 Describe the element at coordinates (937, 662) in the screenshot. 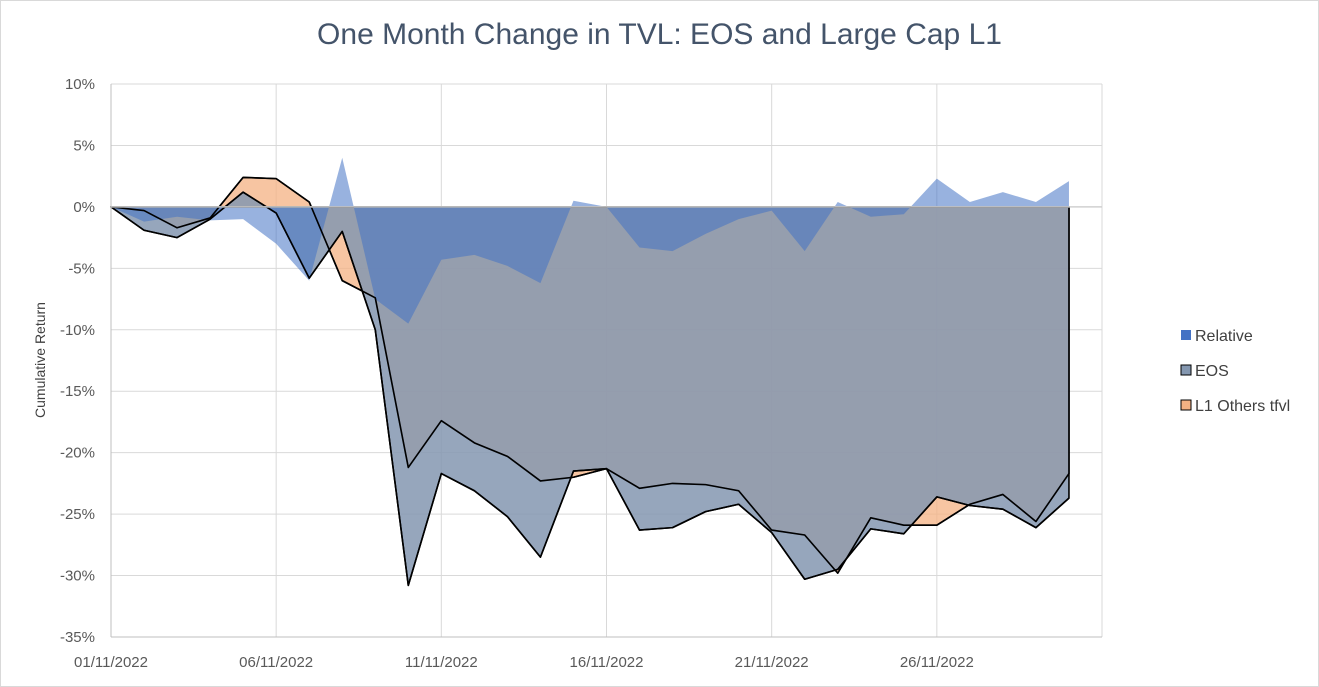

I see `x-tick-label: 26/11/2022` at that location.